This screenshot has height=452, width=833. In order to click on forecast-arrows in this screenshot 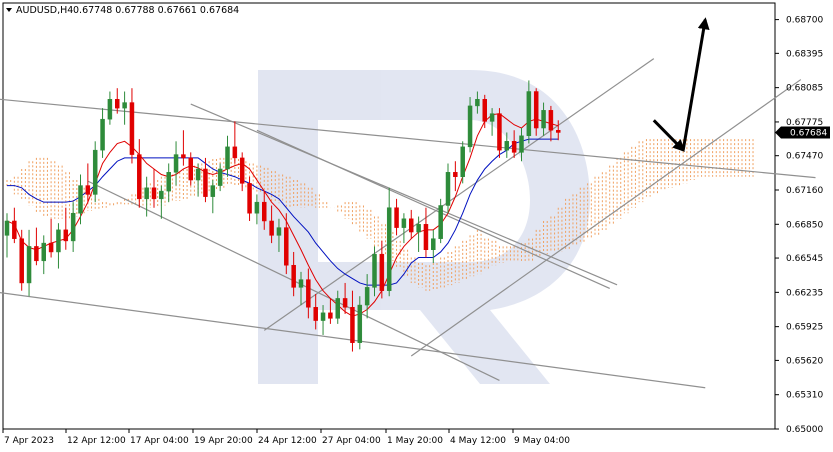, I will do `click(681, 84)`.